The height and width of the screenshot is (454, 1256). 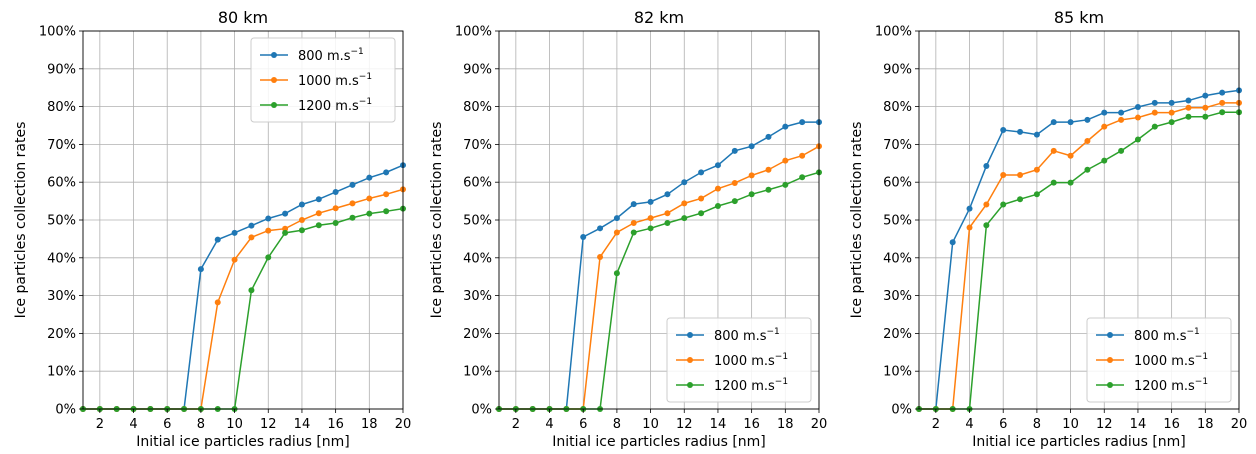 I want to click on x-tick-label: 6, so click(x=583, y=424).